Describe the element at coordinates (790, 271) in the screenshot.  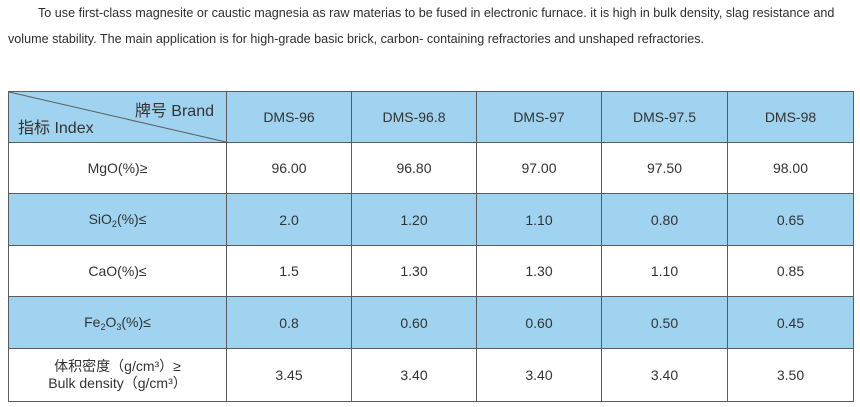
I see `table-cell: 0.85` at that location.